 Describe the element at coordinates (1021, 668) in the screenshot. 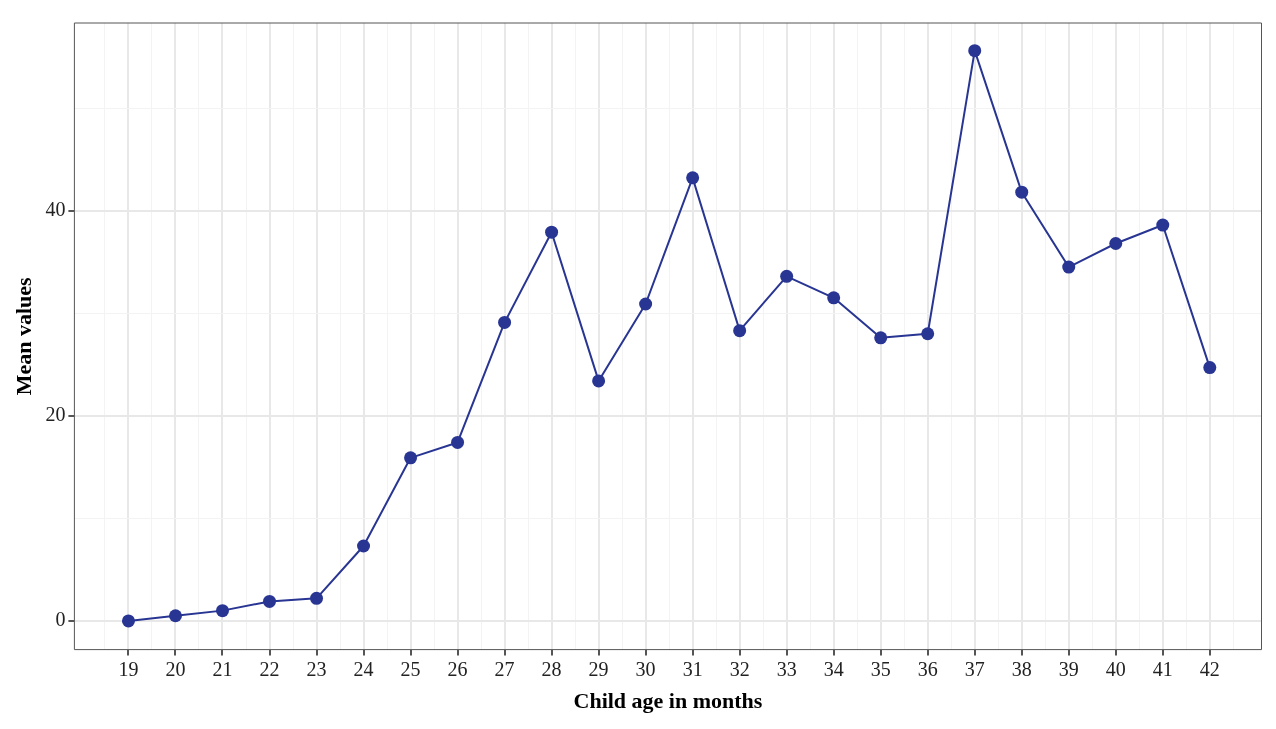

I see `x-tick-label: 38` at that location.